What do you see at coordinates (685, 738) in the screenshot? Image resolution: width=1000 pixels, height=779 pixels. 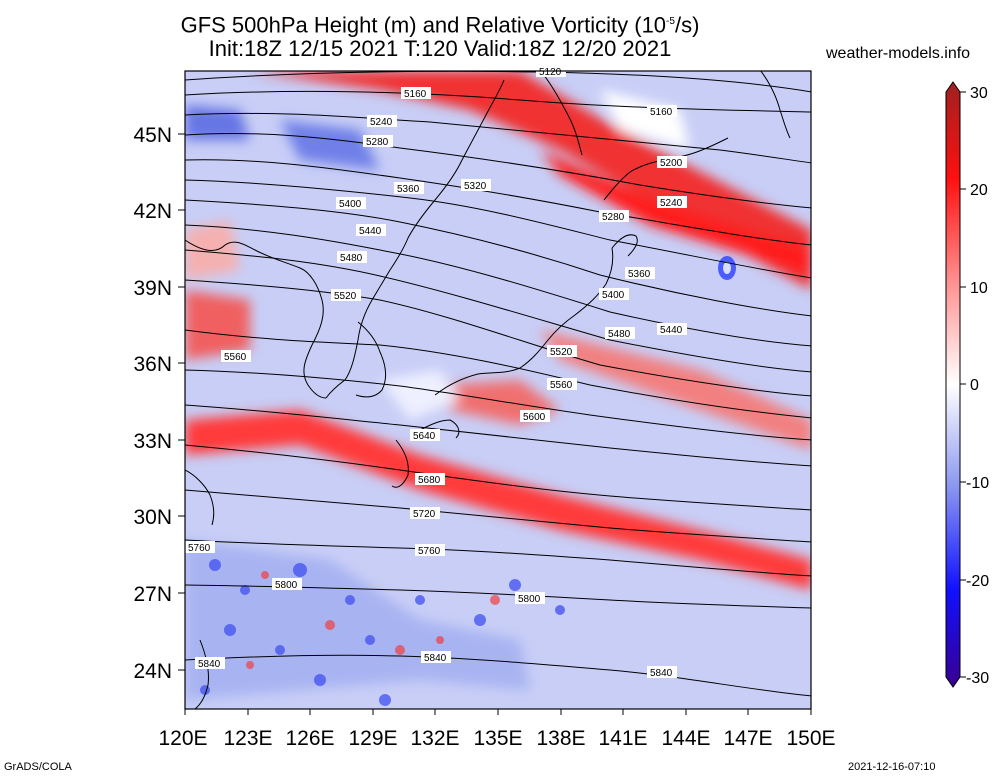 I see `x-tick-label: 144E` at bounding box center [685, 738].